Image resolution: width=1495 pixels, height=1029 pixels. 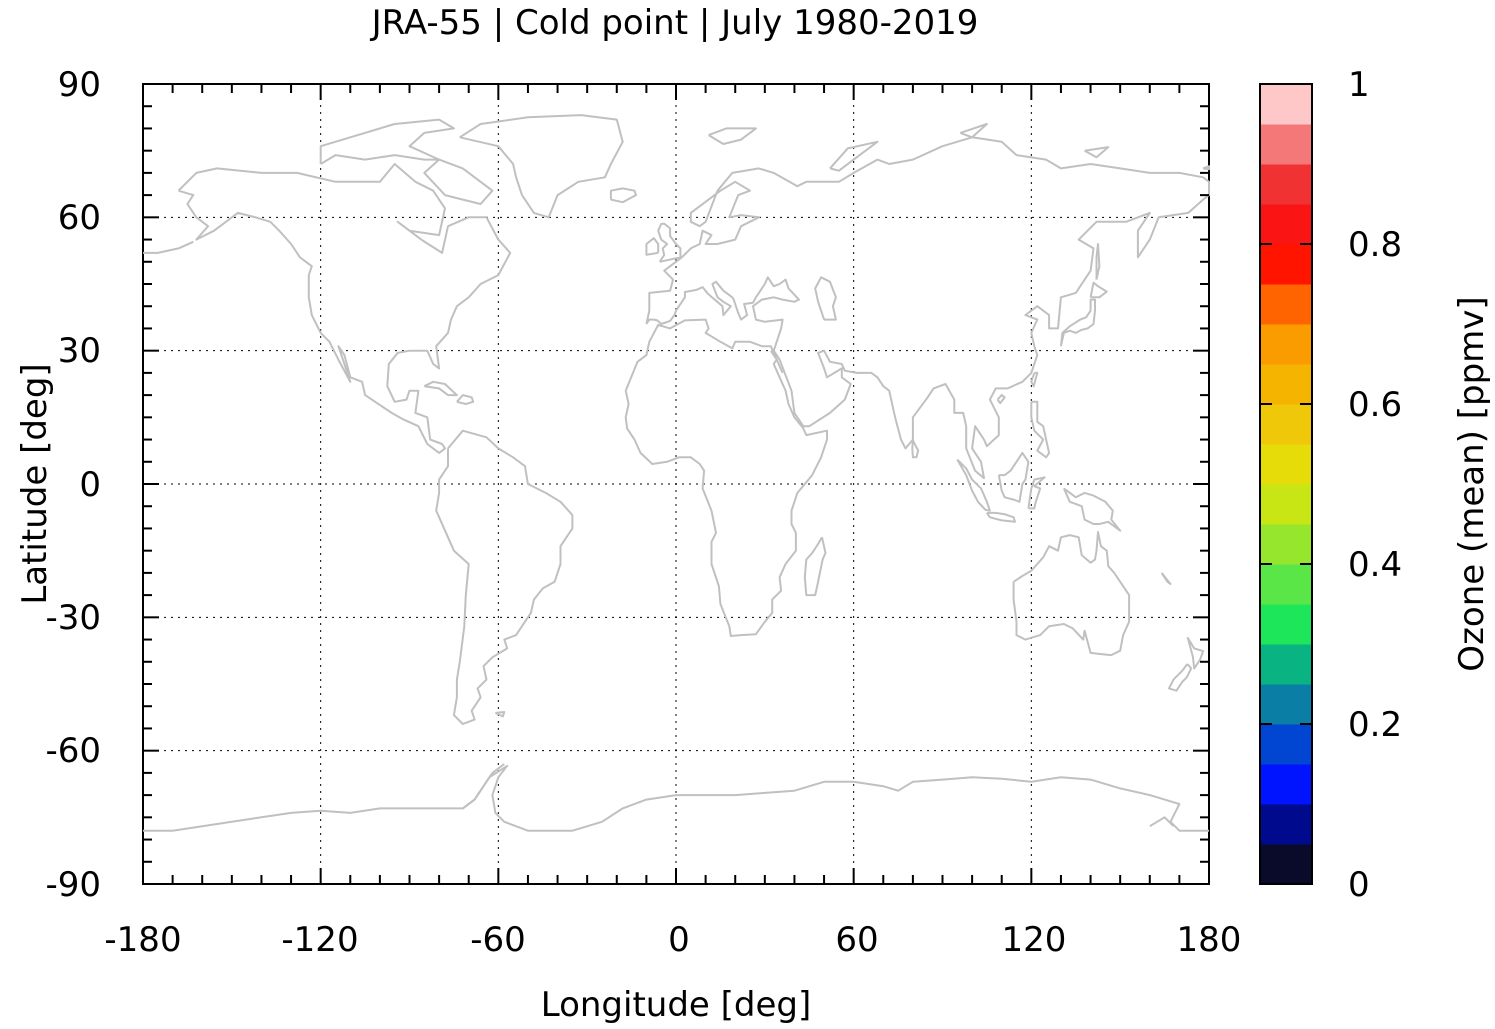 I want to click on coastline-severnaya-zemlya, so click(x=973, y=131).